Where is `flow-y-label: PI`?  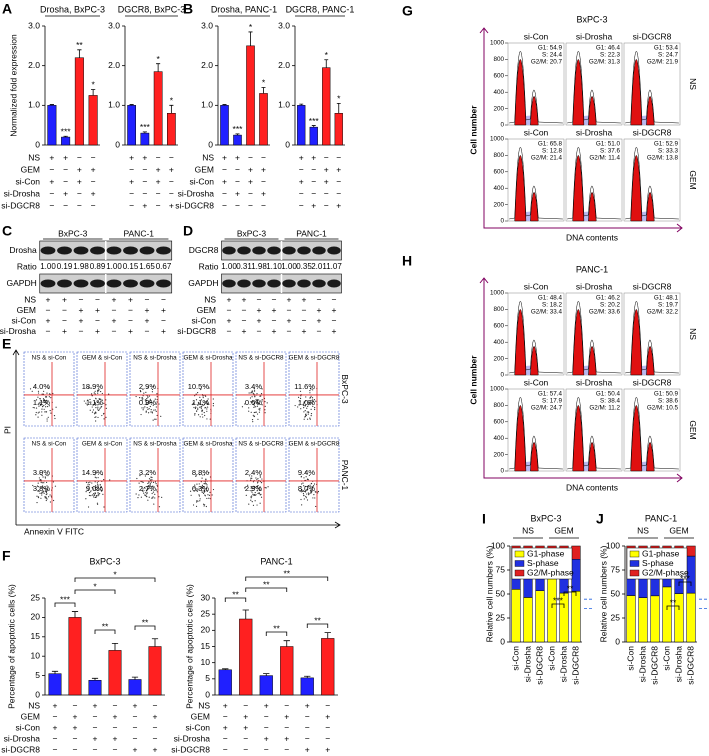
flow-y-label: PI is located at coordinates (7, 430).